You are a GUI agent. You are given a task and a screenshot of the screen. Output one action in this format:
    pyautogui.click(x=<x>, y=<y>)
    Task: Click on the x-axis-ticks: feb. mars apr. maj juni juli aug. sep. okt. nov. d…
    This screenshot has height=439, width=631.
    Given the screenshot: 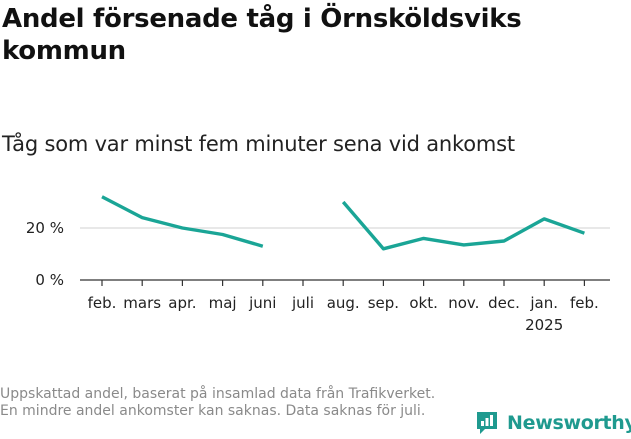 What is the action you would take?
    pyautogui.click(x=343, y=307)
    